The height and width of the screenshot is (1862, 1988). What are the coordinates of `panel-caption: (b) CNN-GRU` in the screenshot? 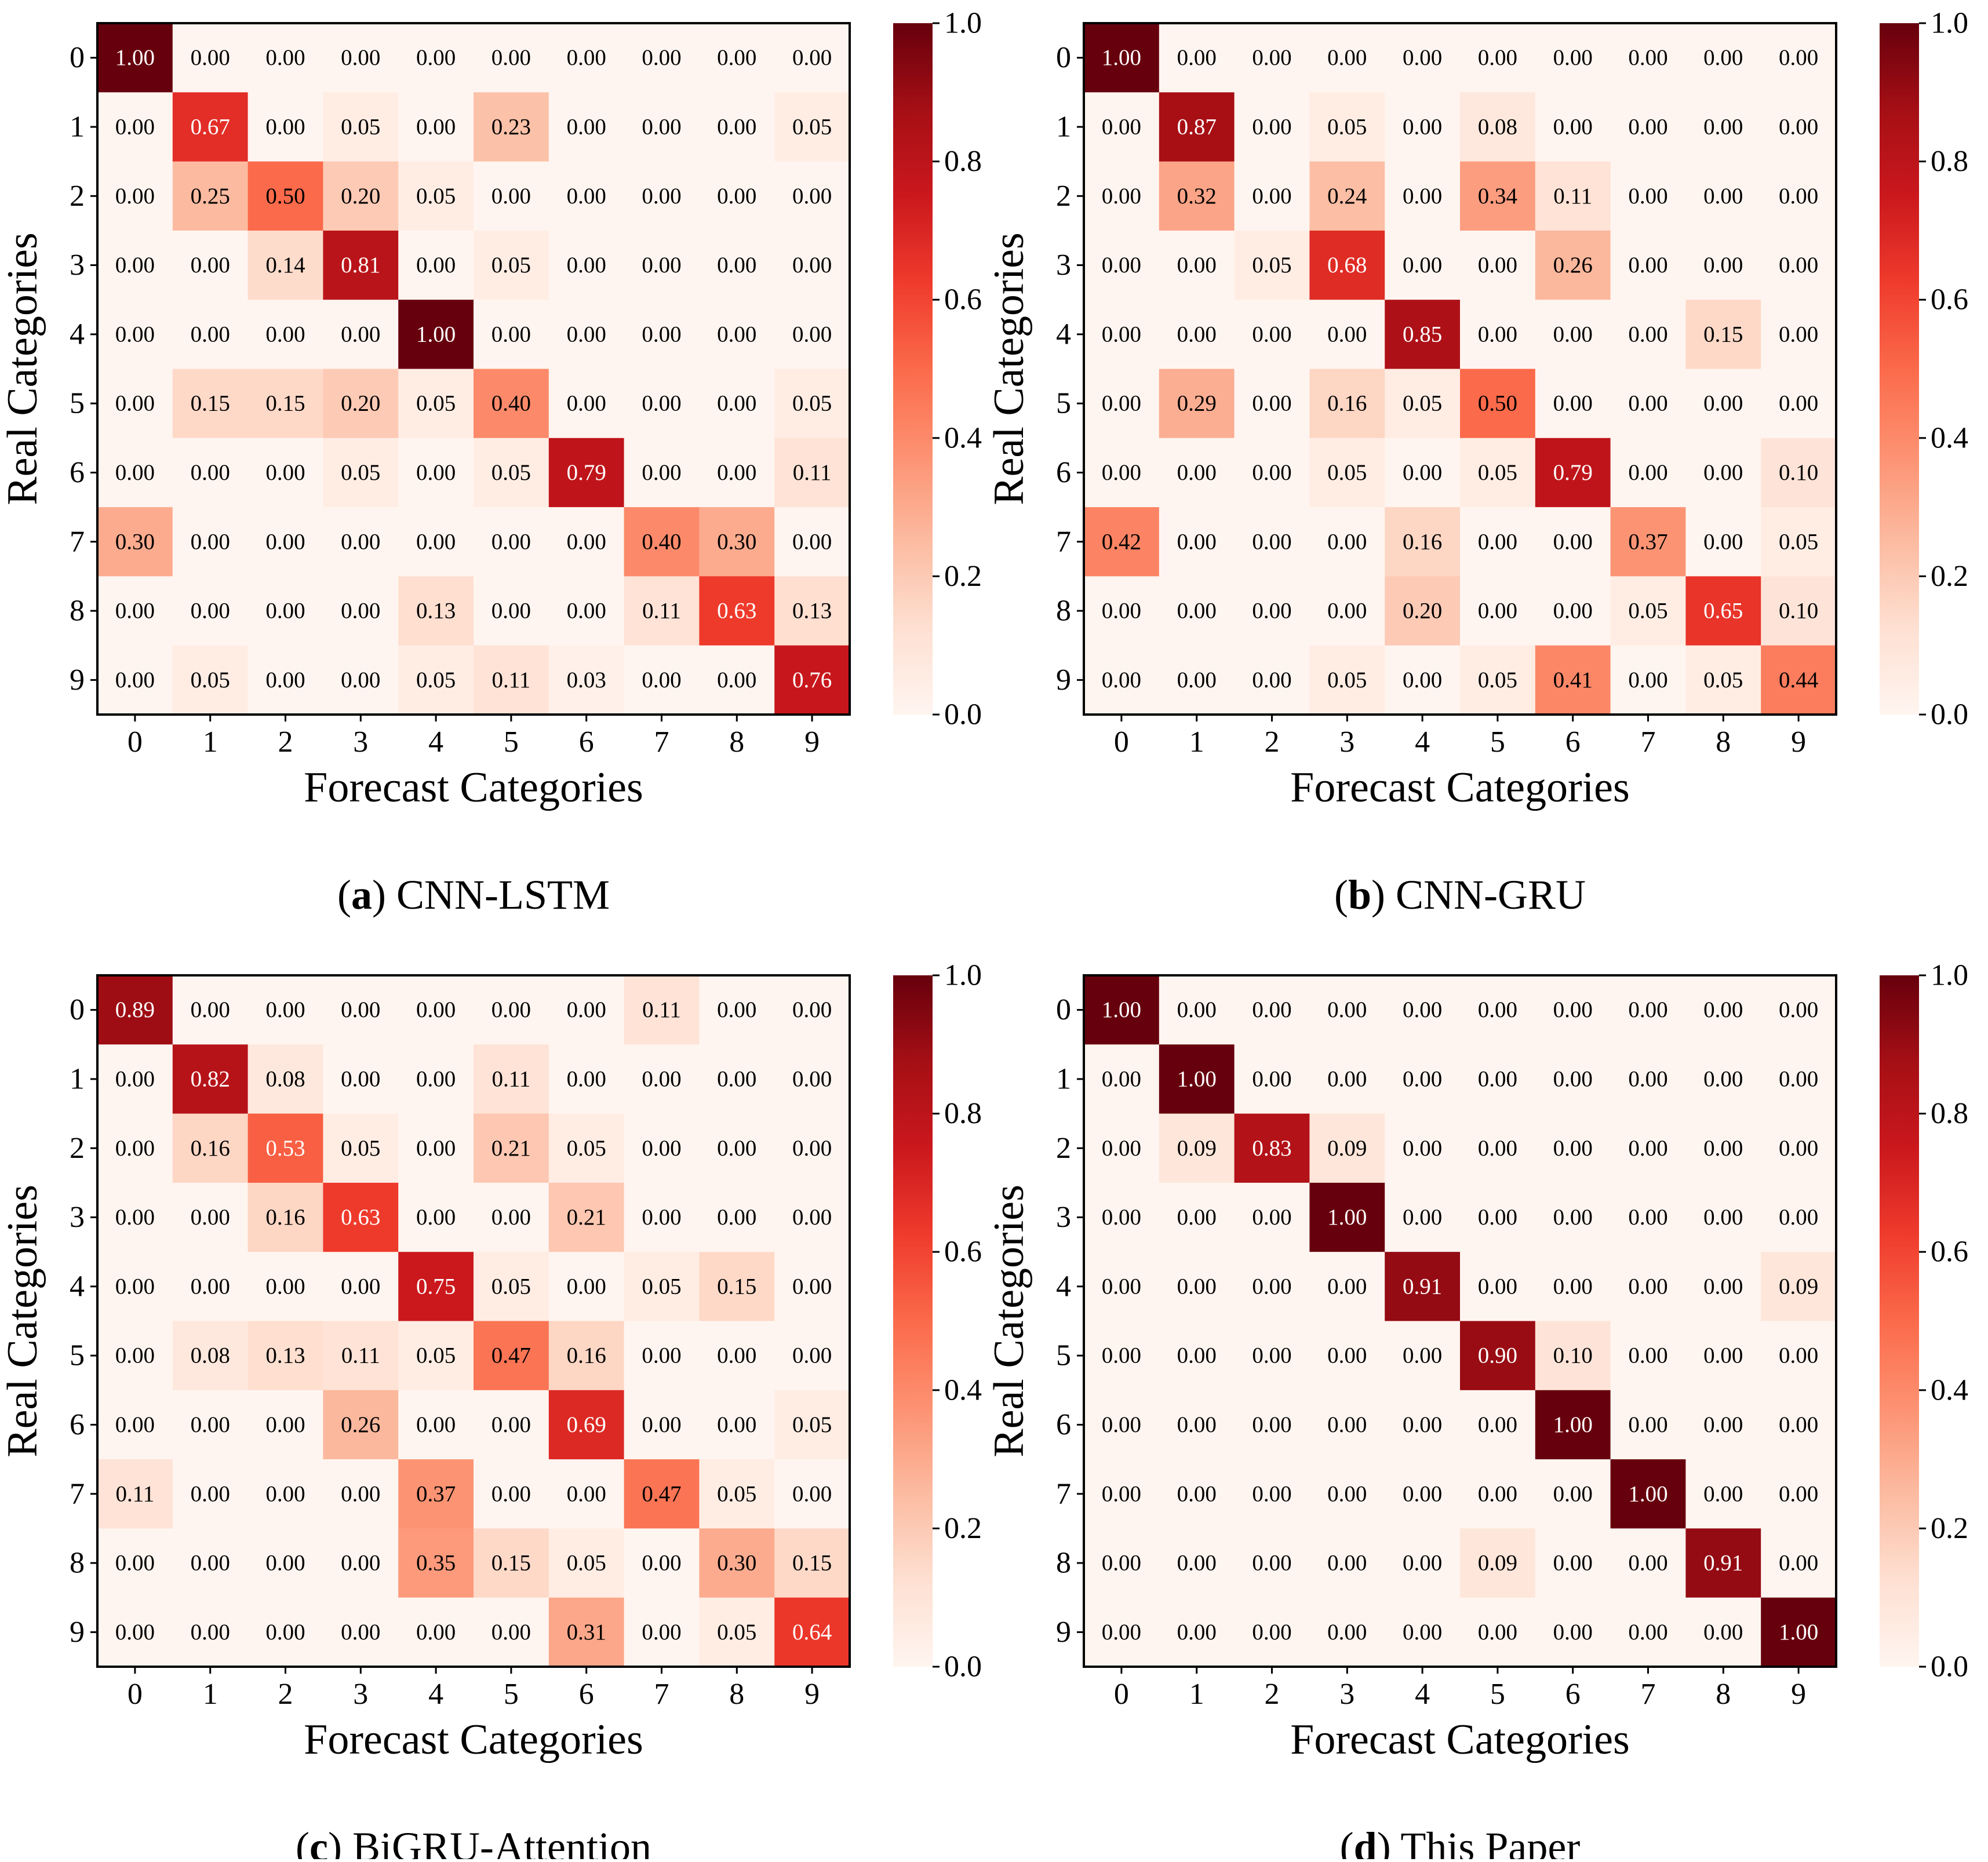 It's located at (1460, 895).